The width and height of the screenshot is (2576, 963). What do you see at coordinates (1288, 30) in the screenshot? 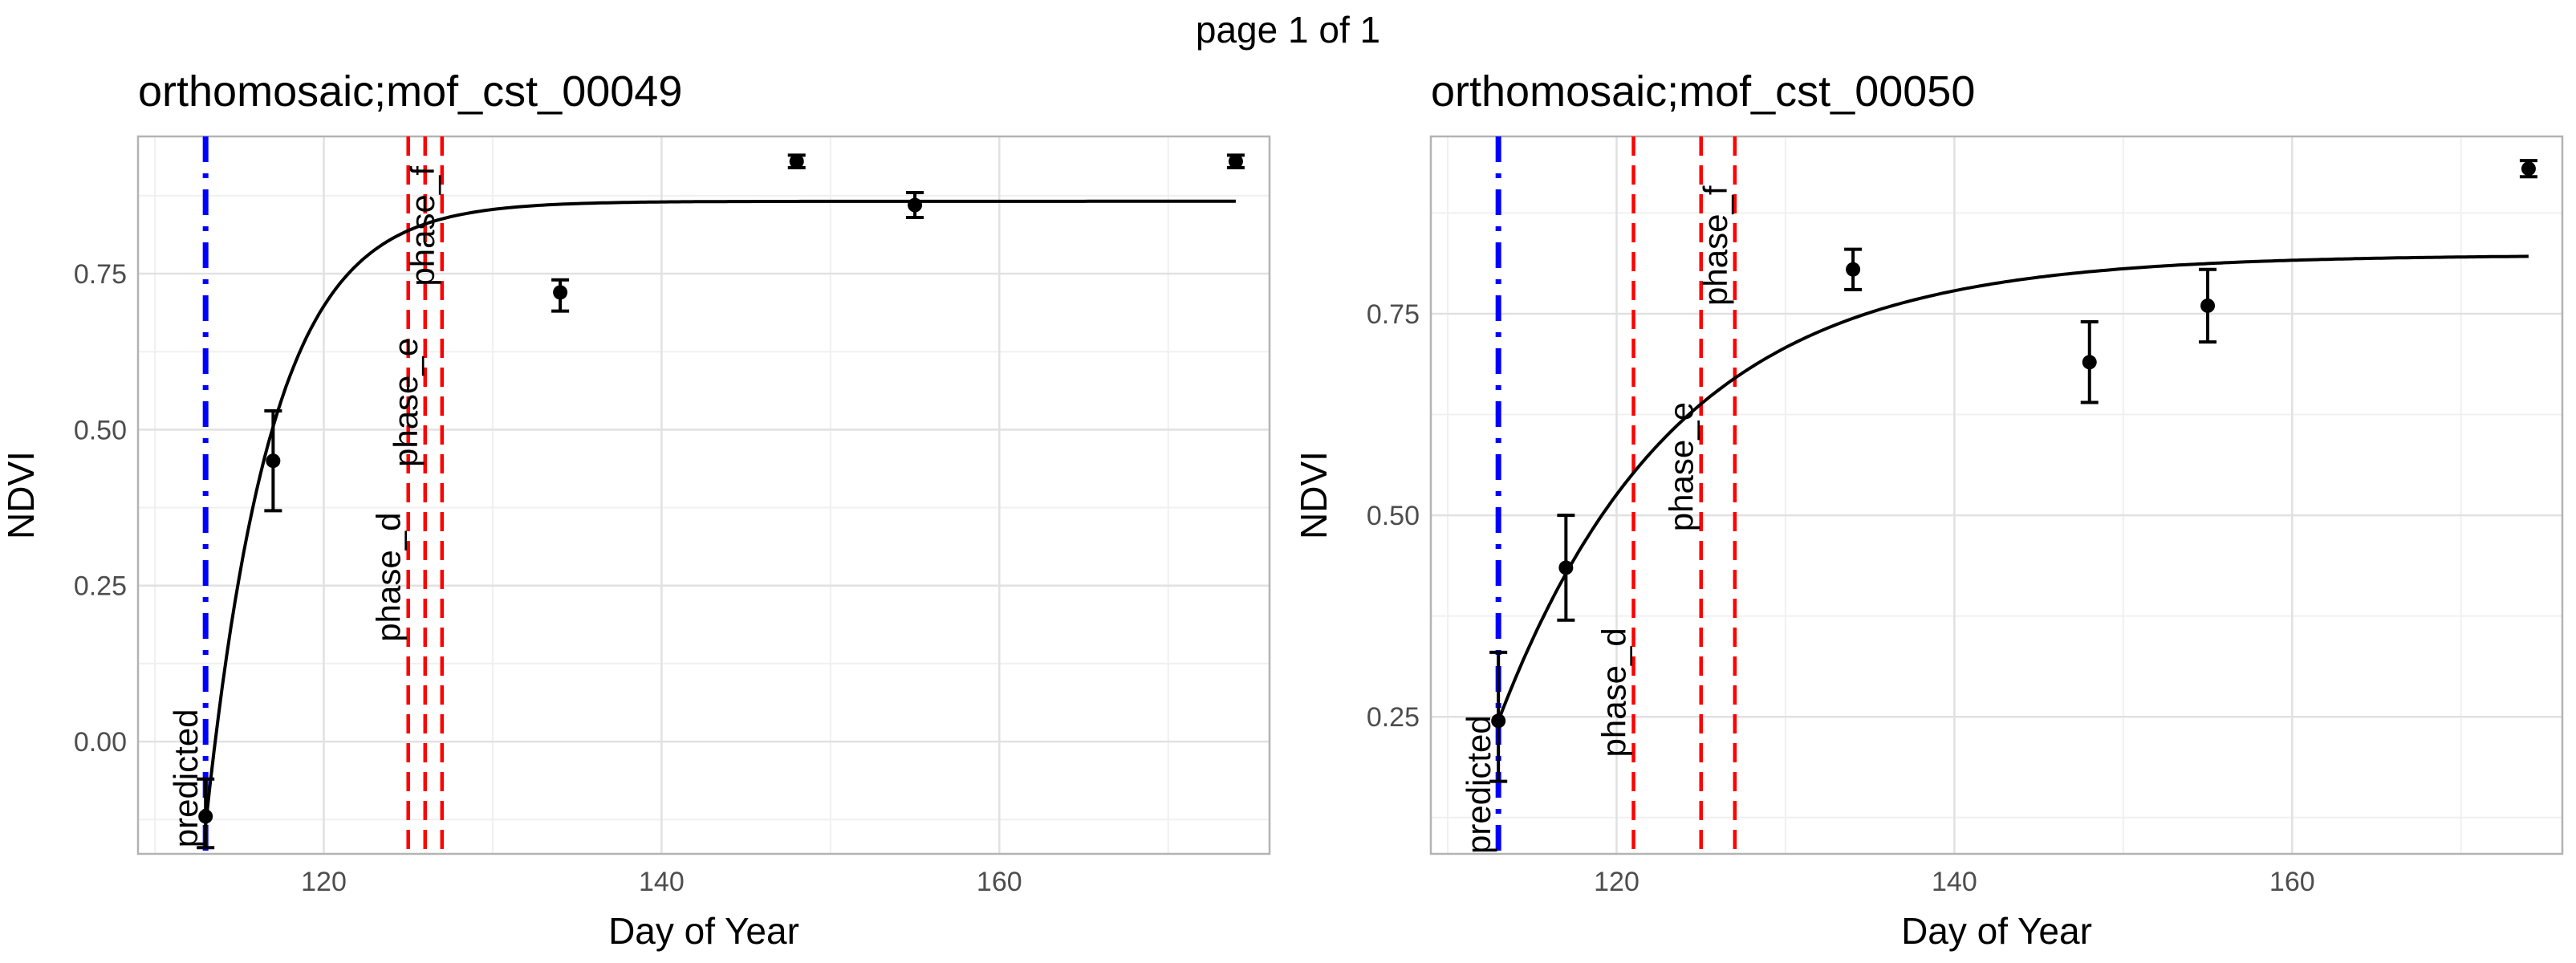
I see `page-title: page 1 of 1` at bounding box center [1288, 30].